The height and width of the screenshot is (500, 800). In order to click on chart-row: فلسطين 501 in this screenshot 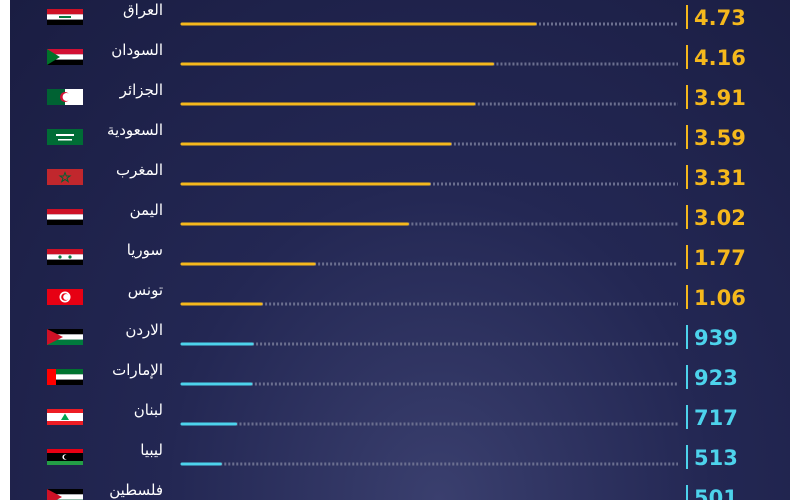, I will do `click(392, 490)`.